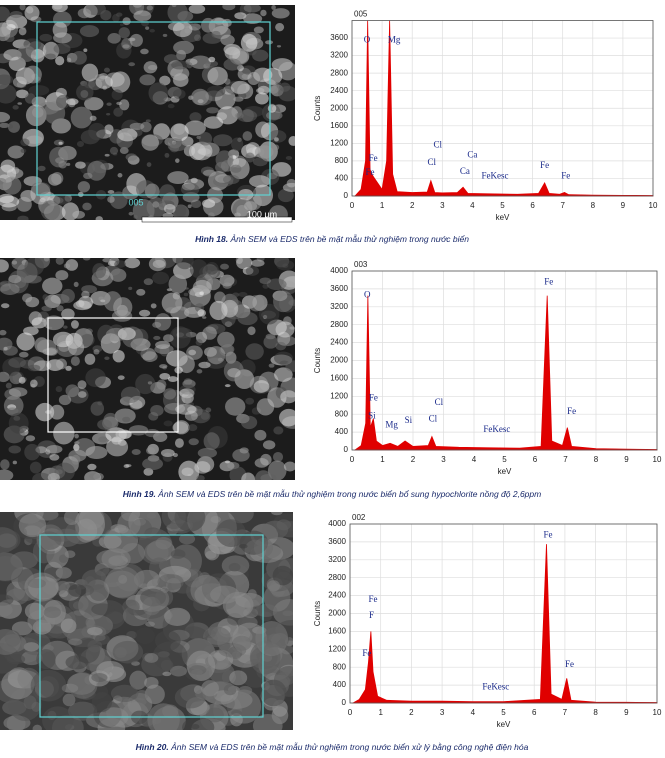  I want to click on peak-label: Si, so click(372, 416).